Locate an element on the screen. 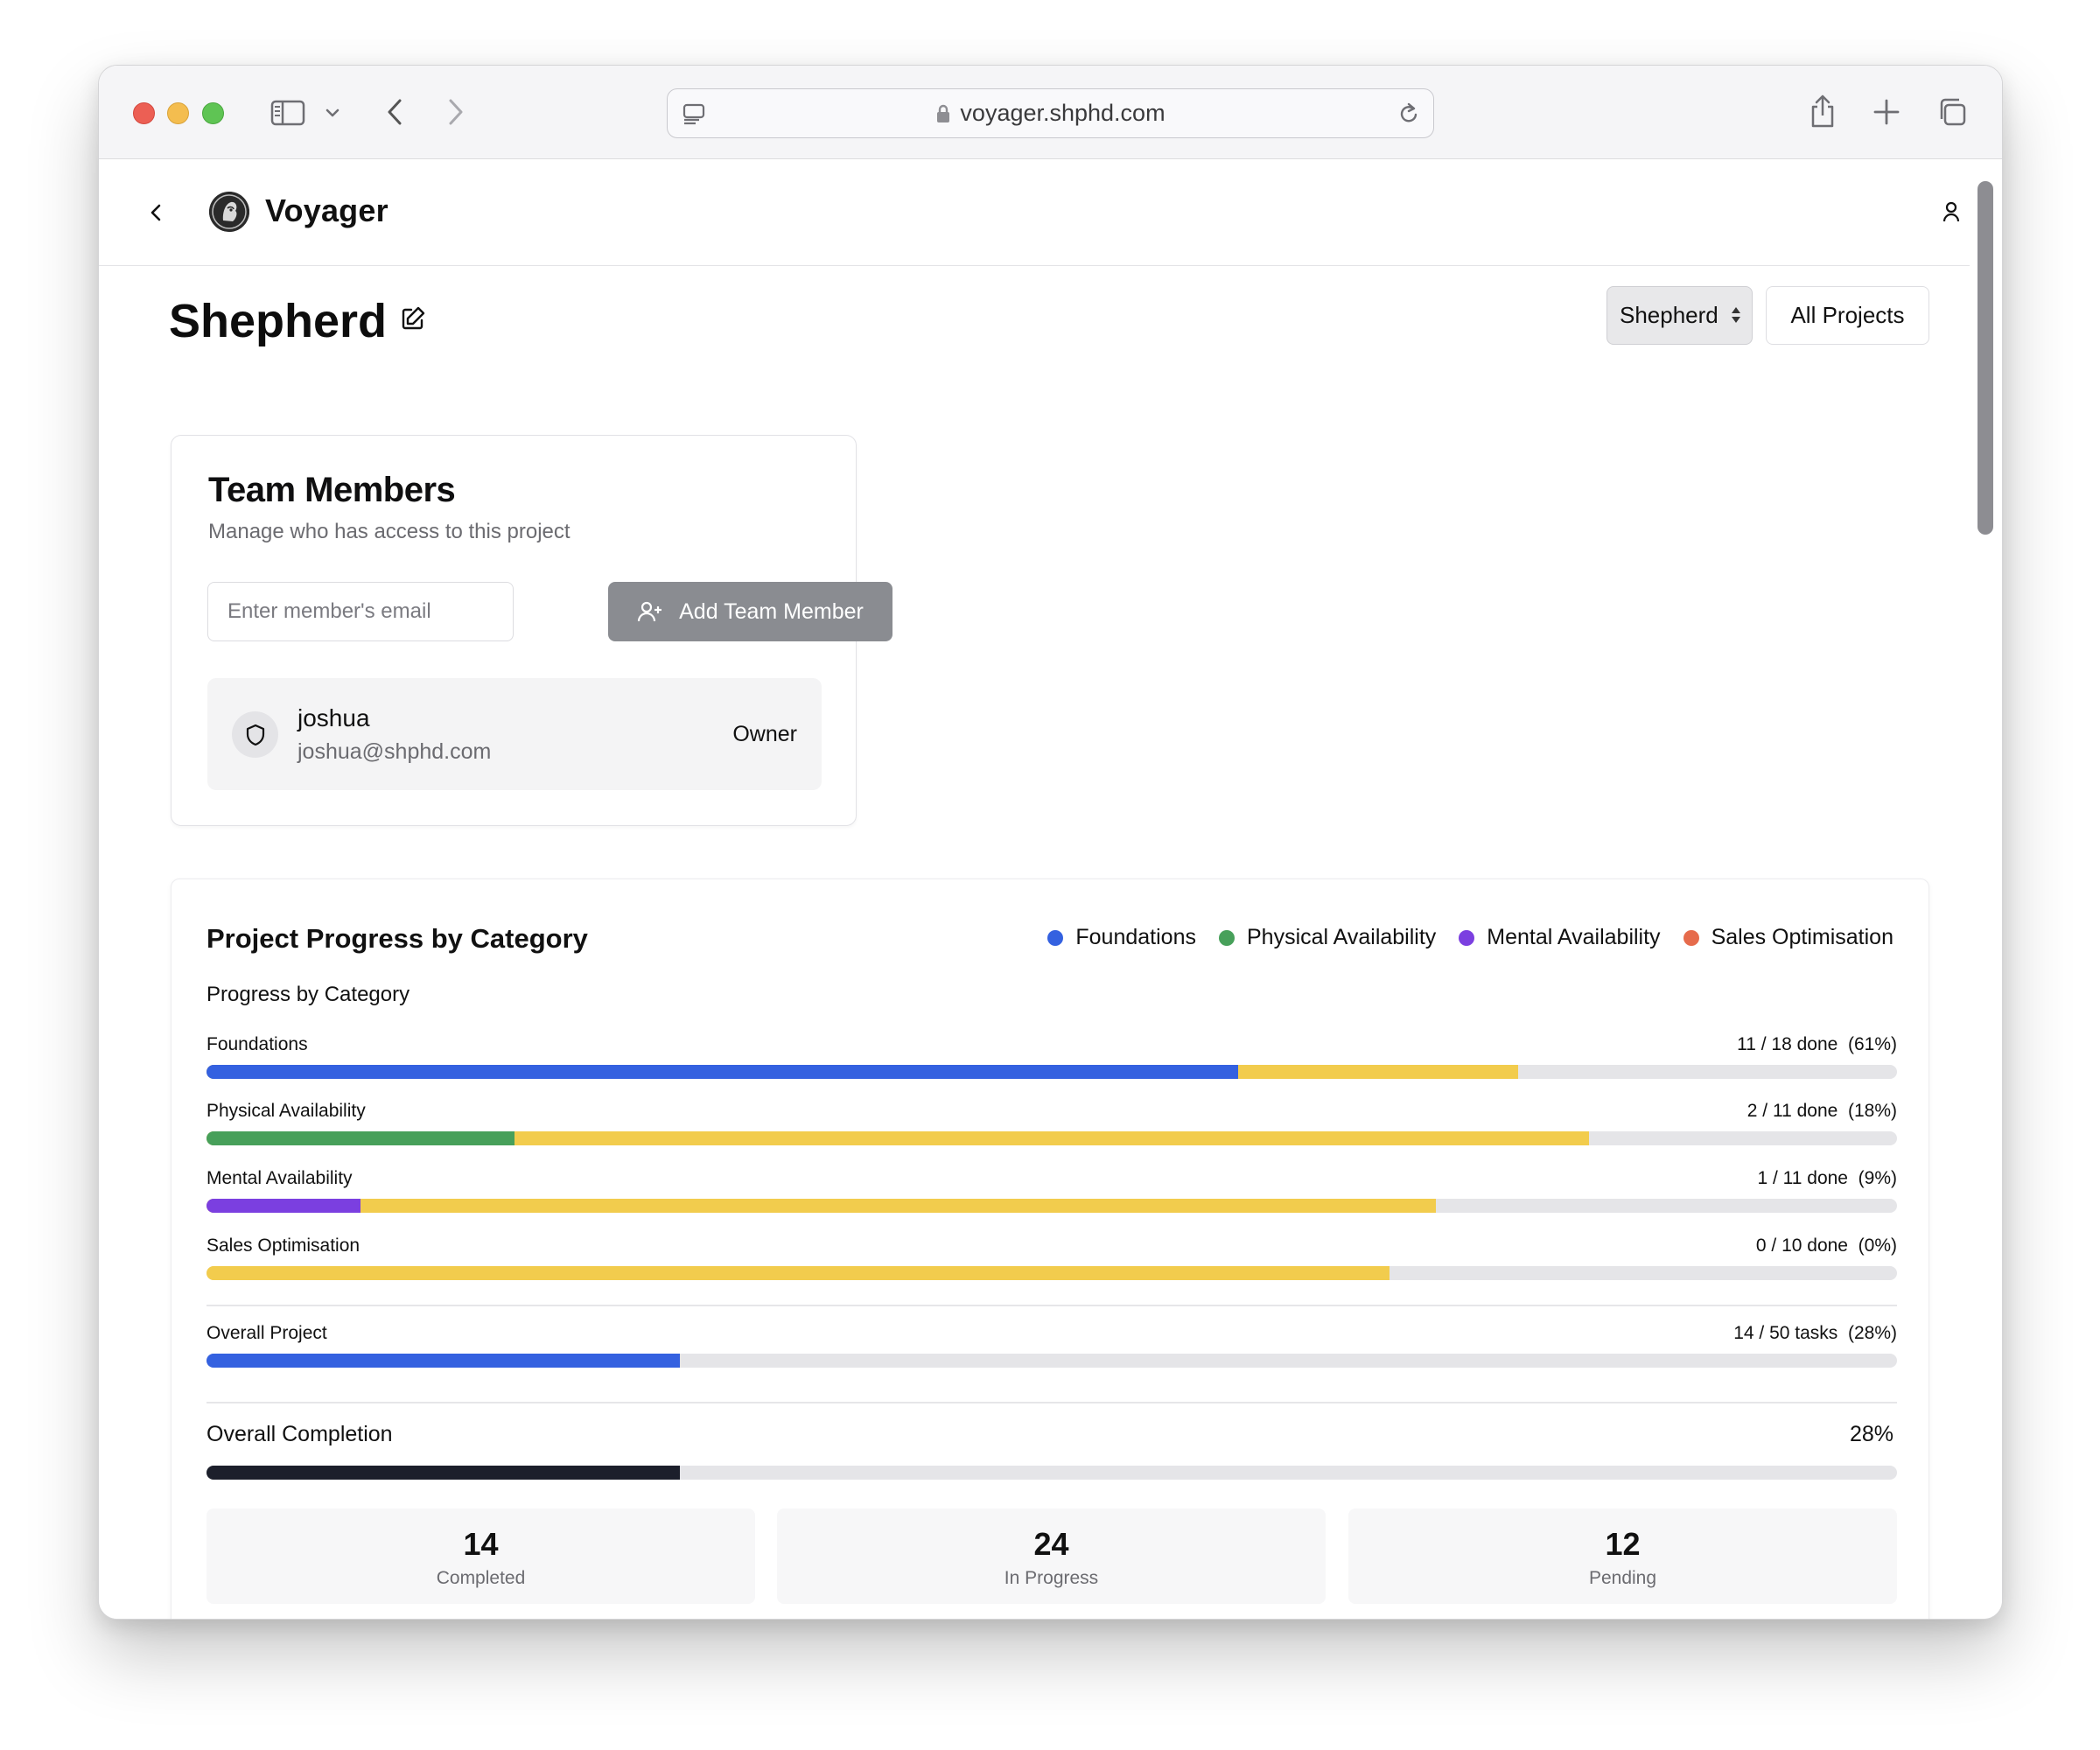  legend-label: Foundations is located at coordinates (1135, 937).